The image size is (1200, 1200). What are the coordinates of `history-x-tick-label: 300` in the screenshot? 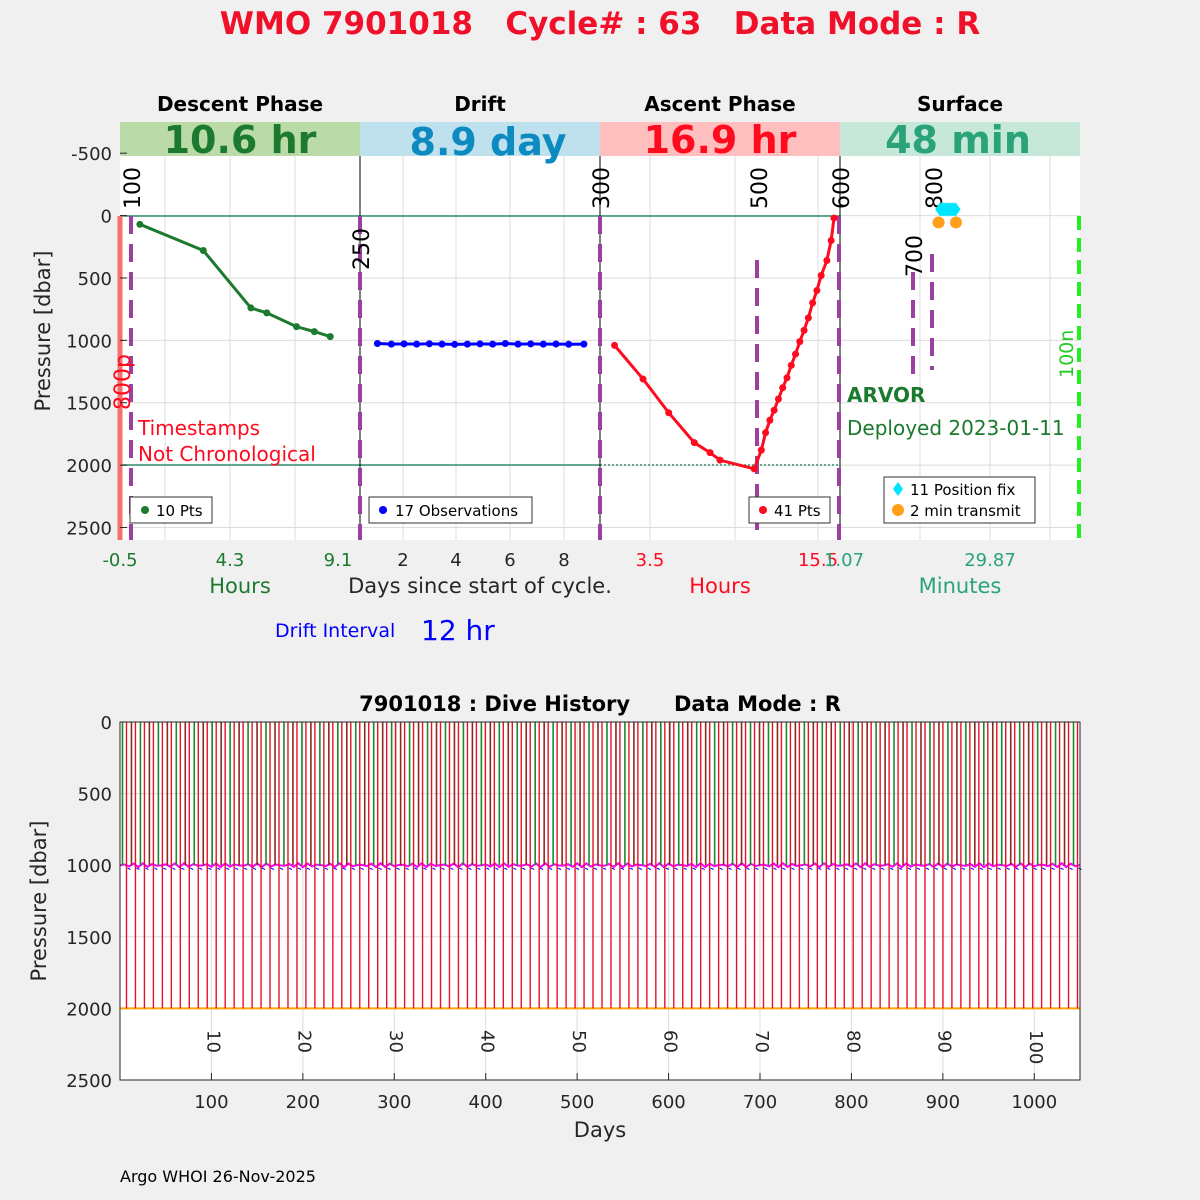 It's located at (394, 1102).